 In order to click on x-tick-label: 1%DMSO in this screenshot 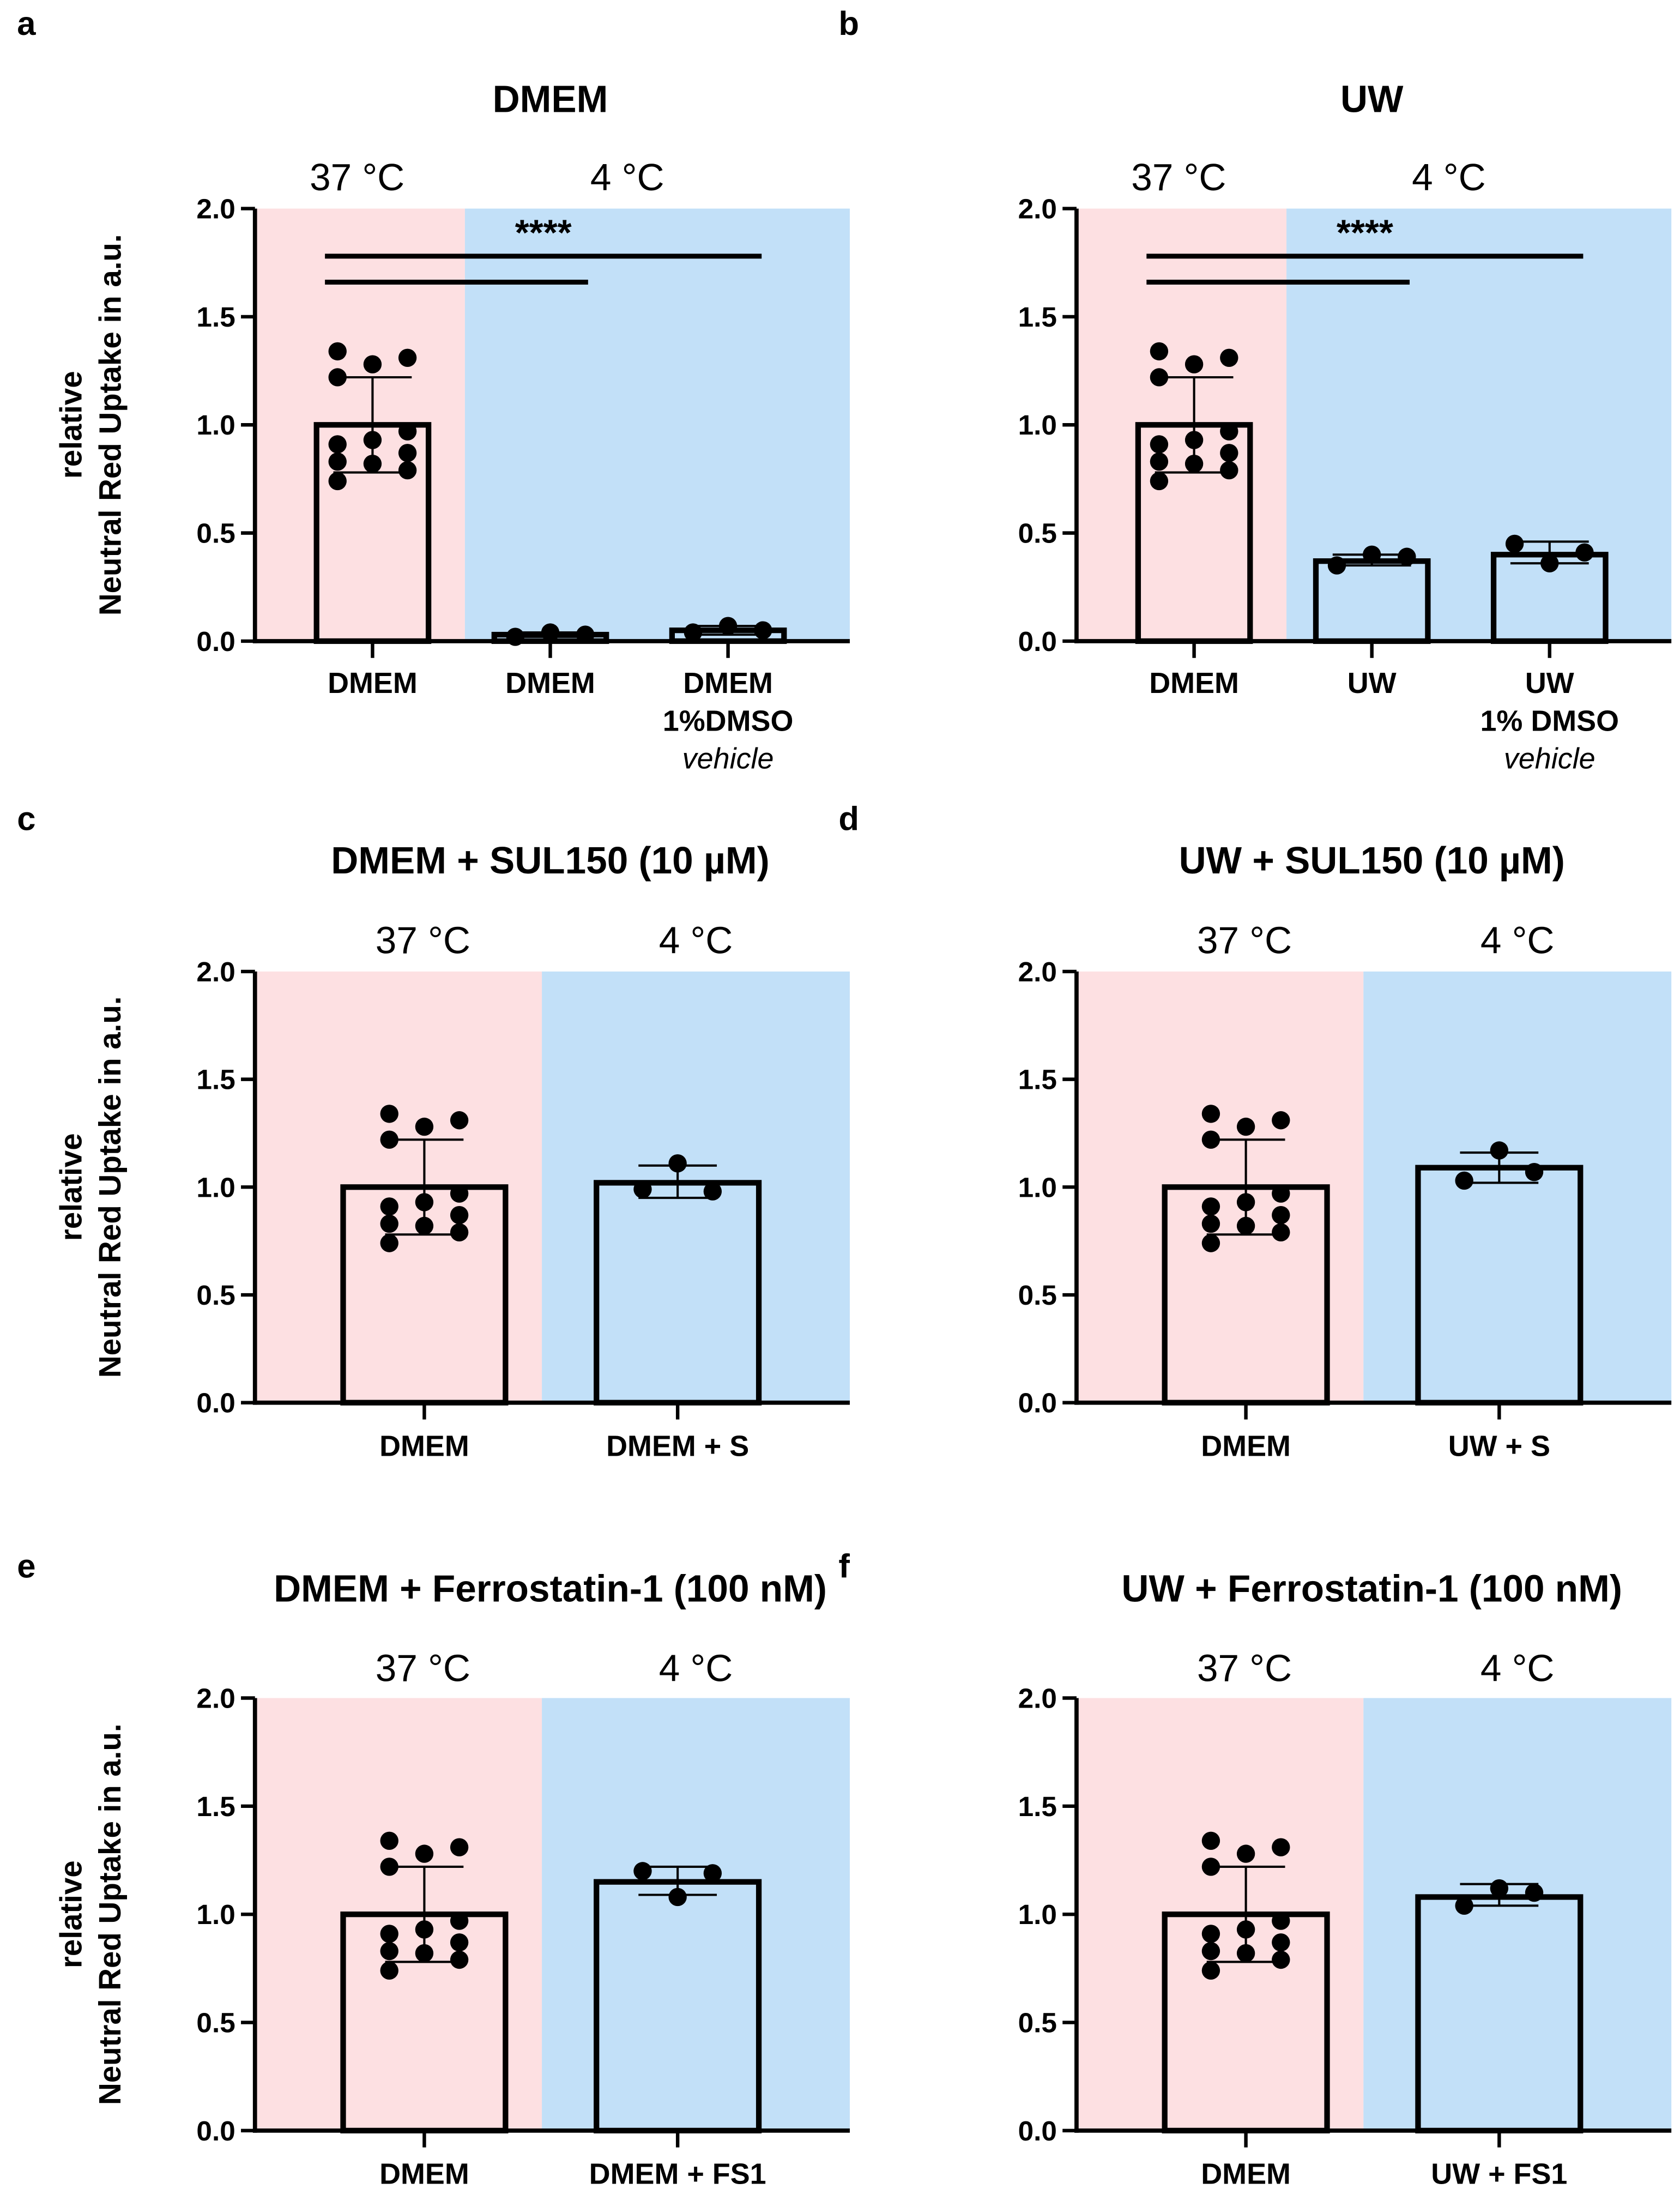, I will do `click(728, 720)`.